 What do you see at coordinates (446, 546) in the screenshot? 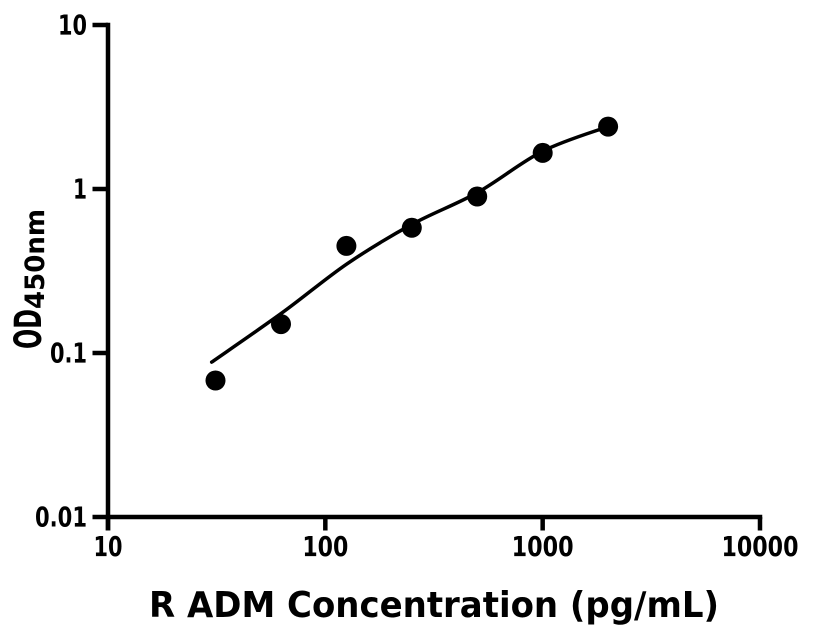
I see `x-axis-tick-labels: 10 100 1000 10000` at bounding box center [446, 546].